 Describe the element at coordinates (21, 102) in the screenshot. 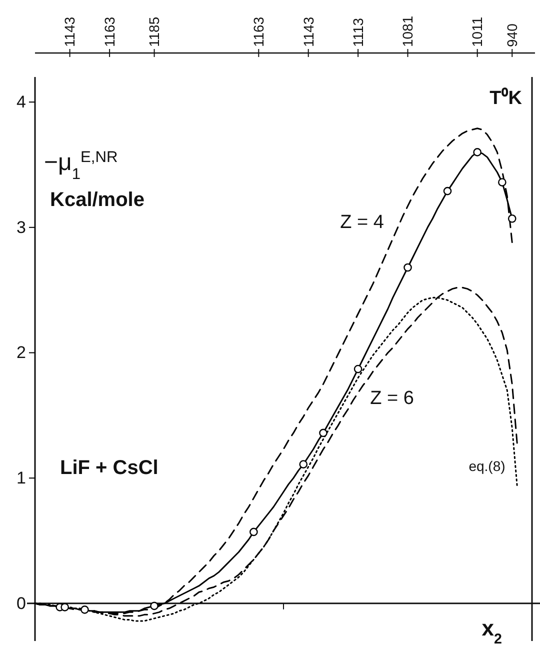

I see `y-tick-label: 4` at that location.